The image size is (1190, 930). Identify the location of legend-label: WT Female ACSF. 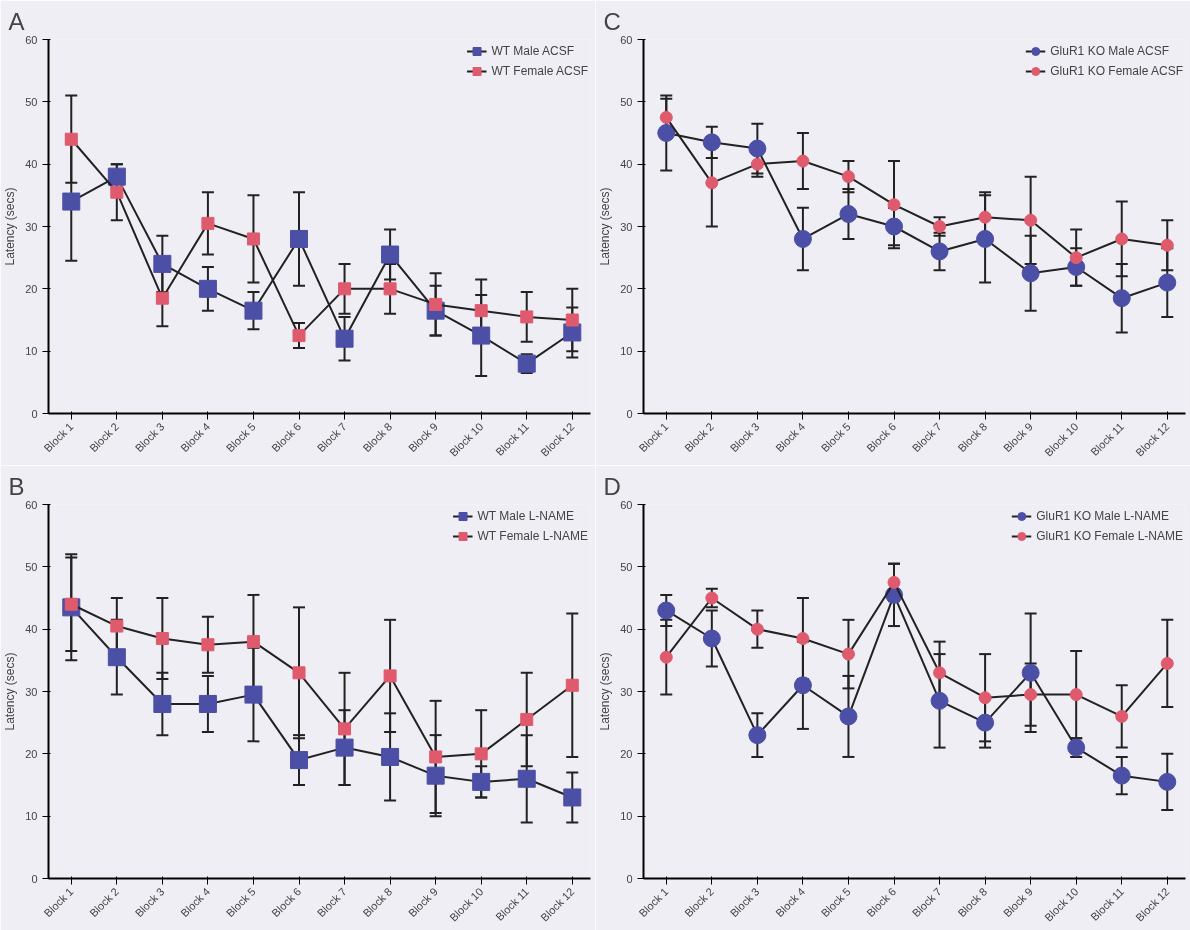
(539, 71).